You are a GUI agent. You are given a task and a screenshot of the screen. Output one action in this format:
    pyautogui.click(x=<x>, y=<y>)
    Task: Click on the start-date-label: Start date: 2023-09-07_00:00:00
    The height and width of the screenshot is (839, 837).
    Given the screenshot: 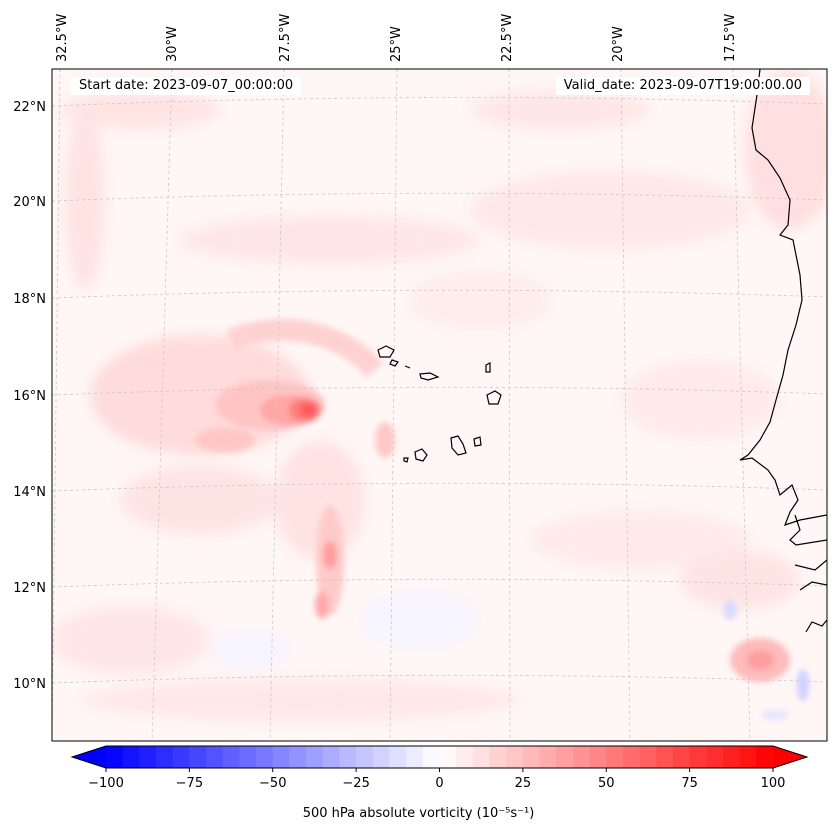 What is the action you would take?
    pyautogui.click(x=186, y=86)
    